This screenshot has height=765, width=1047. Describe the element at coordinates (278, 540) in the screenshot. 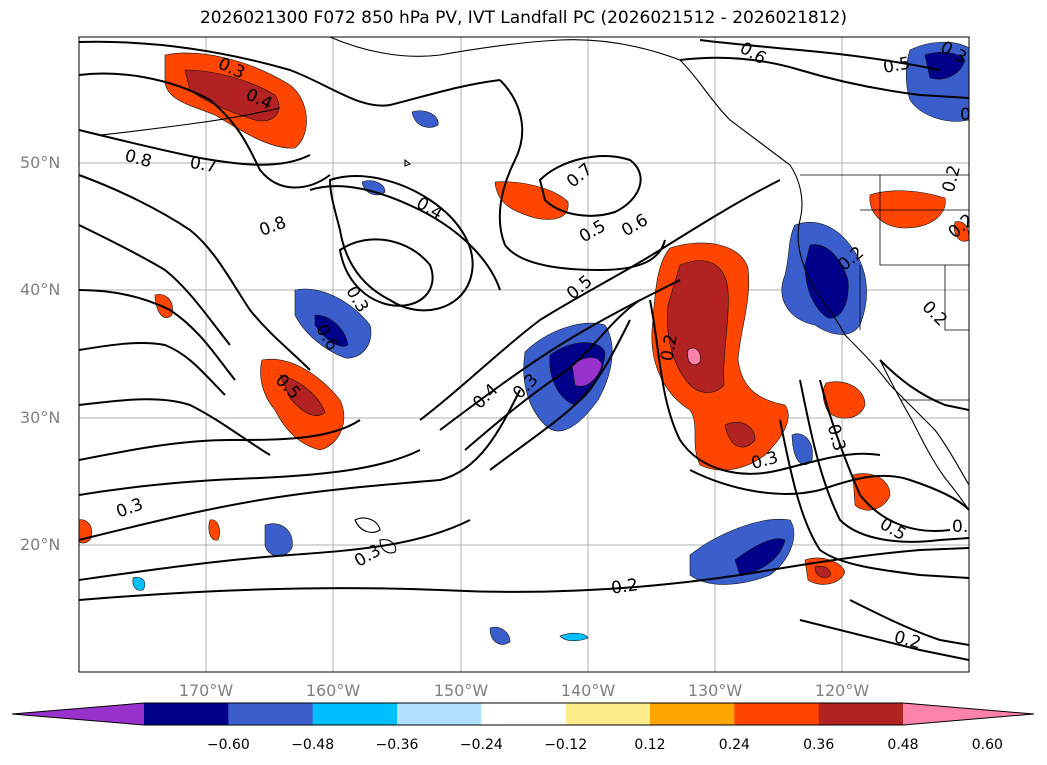

I see `shade-neg-small1` at that location.